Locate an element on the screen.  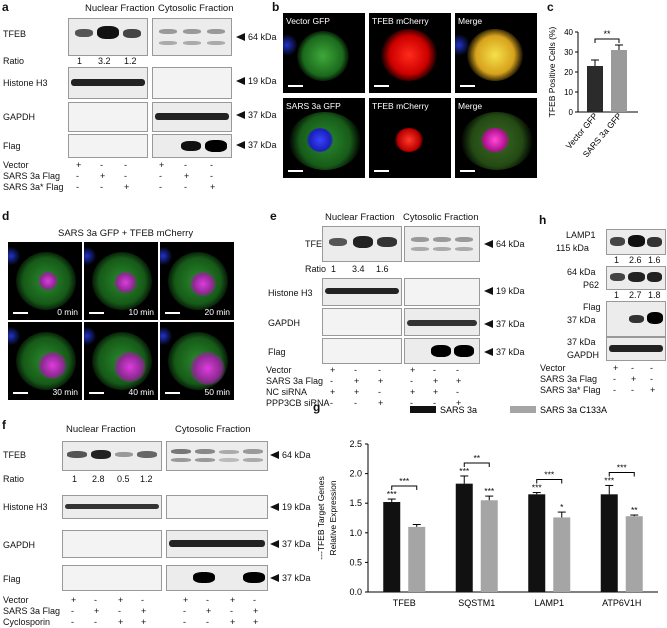
panel-label-h: h is located at coordinates (543, 220).